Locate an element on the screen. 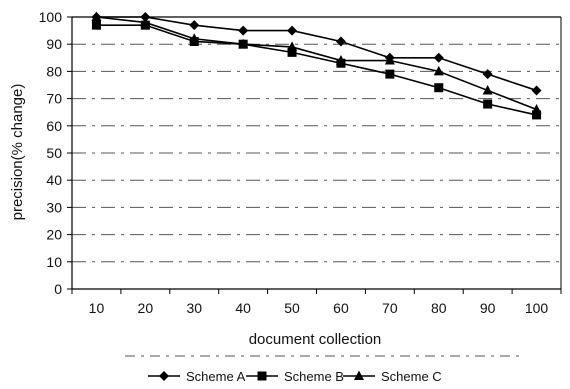 This screenshot has width=570, height=389. x-tick-label: 10 is located at coordinates (97, 308).